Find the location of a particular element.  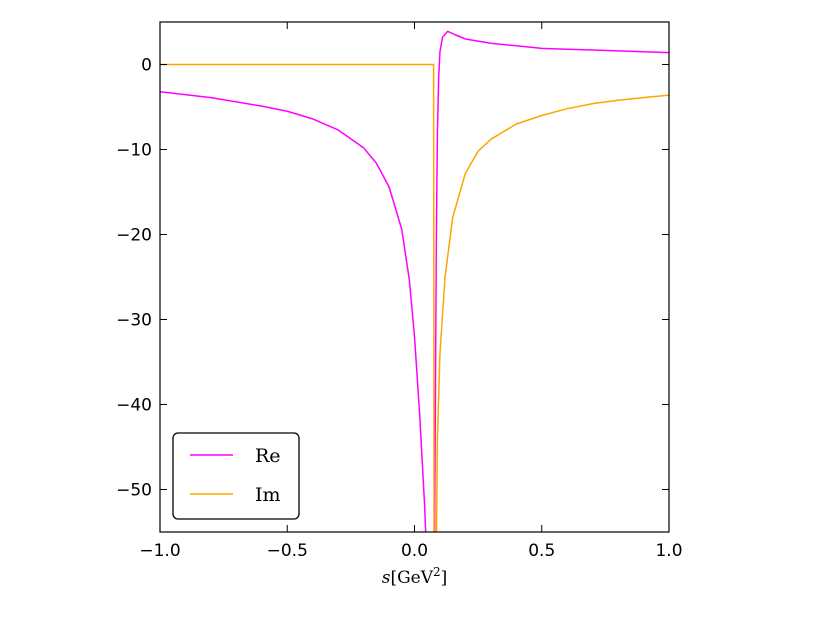

x-axis-var: s is located at coordinates (386, 578).